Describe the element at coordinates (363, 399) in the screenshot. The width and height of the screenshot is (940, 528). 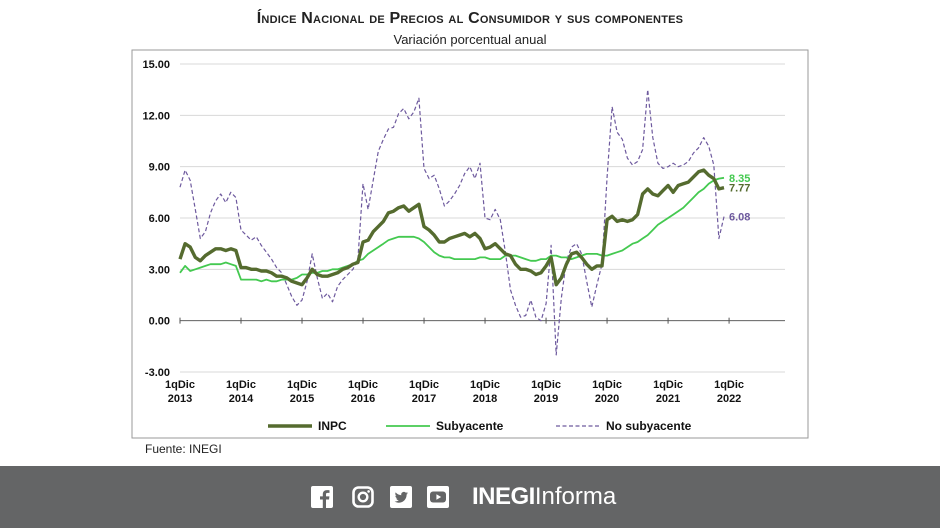
I see `x-tick-label-year: 2016` at that location.